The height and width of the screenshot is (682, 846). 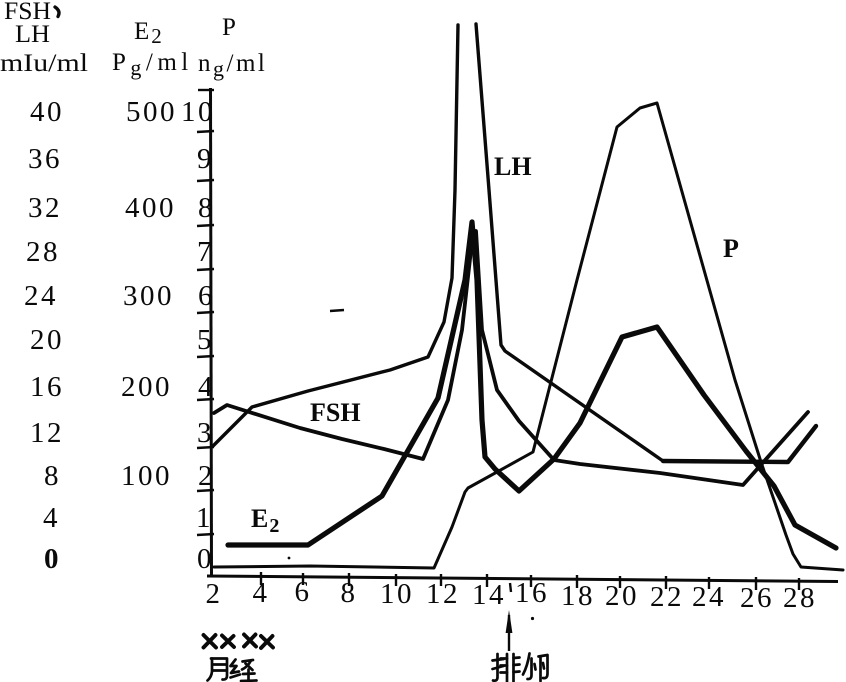 What do you see at coordinates (205, 252) in the screenshot?
I see `svg-text: 7` at bounding box center [205, 252].